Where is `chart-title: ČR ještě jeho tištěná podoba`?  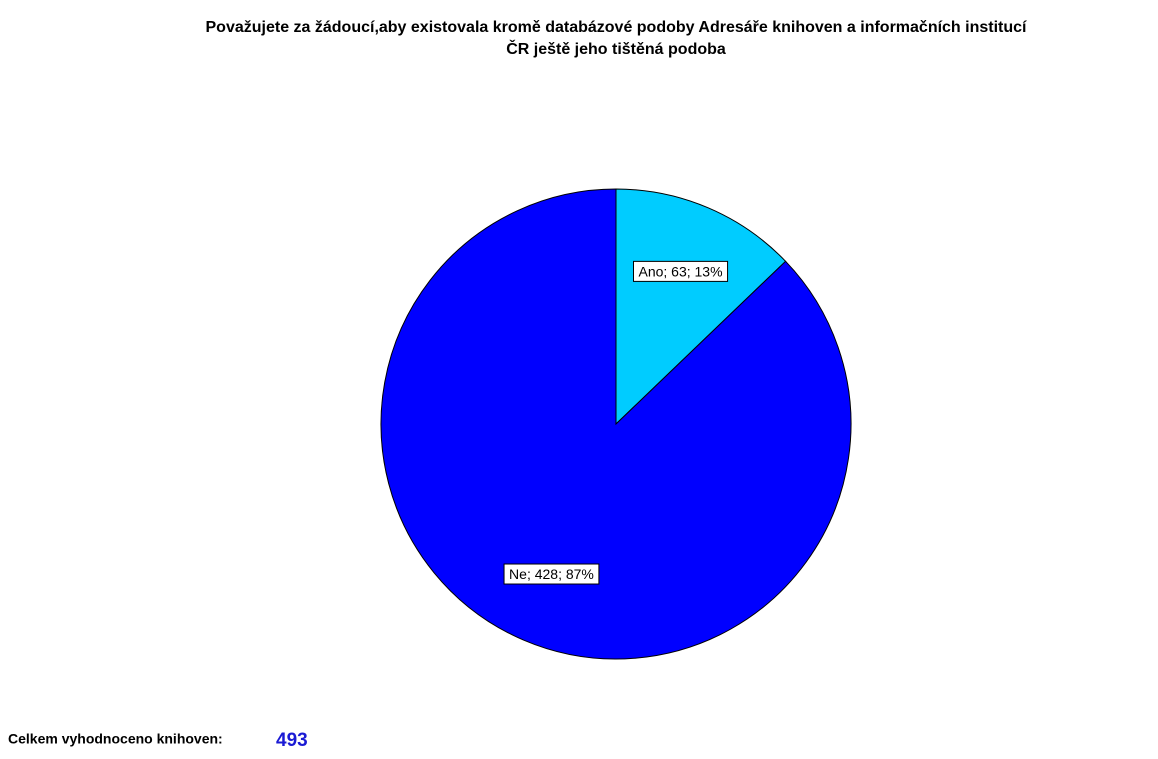 chart-title: ČR ještě jeho tištěná podoba is located at coordinates (616, 48).